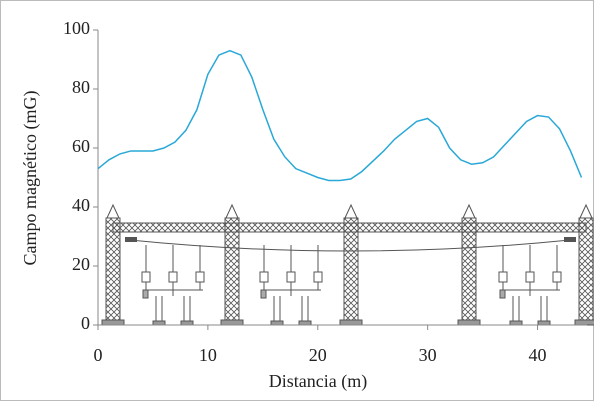  Describe the element at coordinates (428, 355) in the screenshot. I see `x-tick-label: 30` at that location.